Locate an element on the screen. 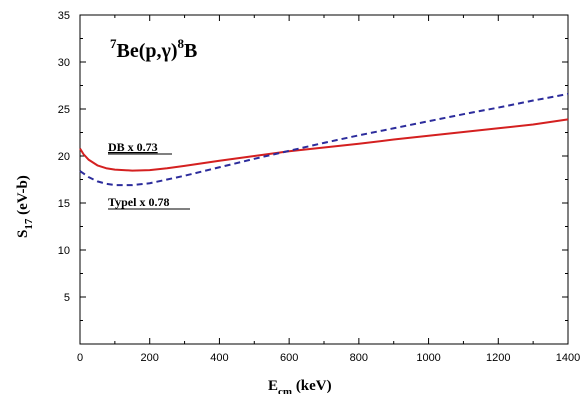  y-tick-label: 10 is located at coordinates (64, 251).